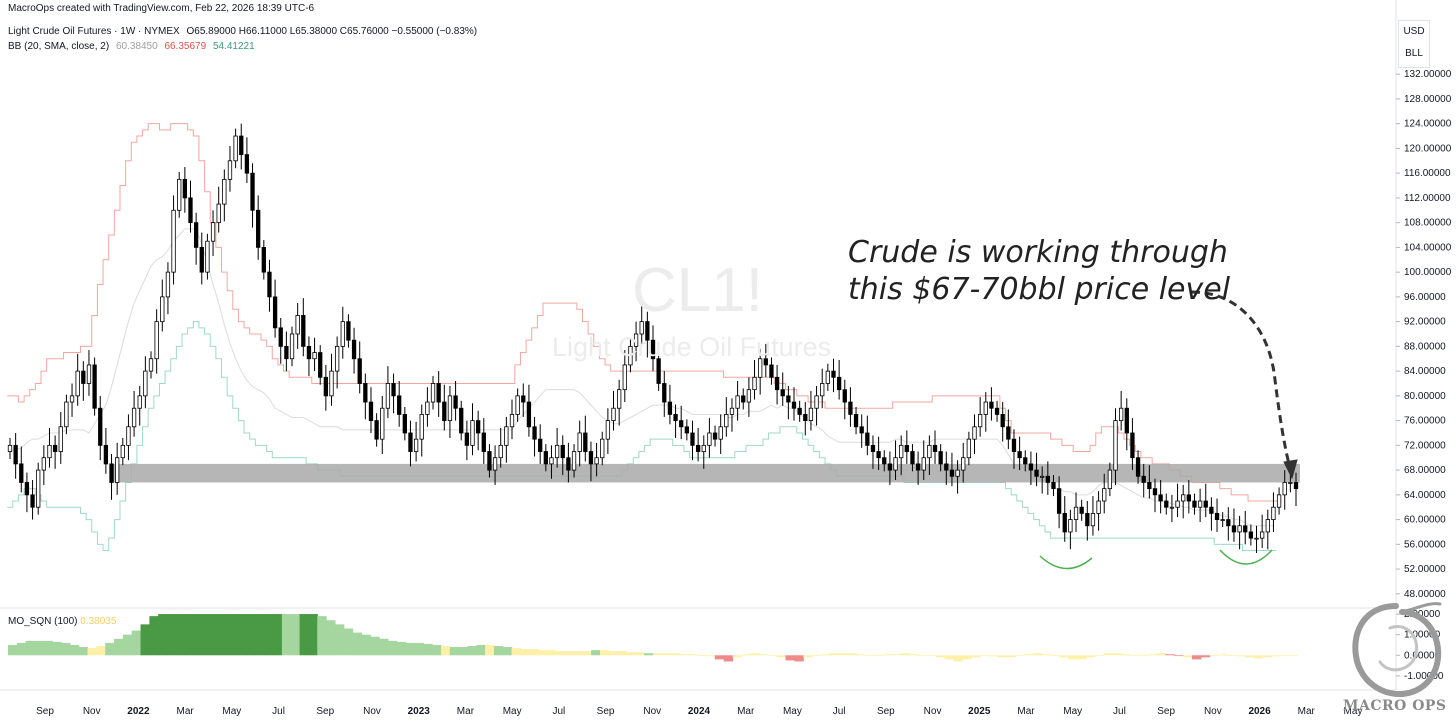 This screenshot has width=1456, height=723. I want to click on logo-text: MACRO OPS, so click(1395, 706).